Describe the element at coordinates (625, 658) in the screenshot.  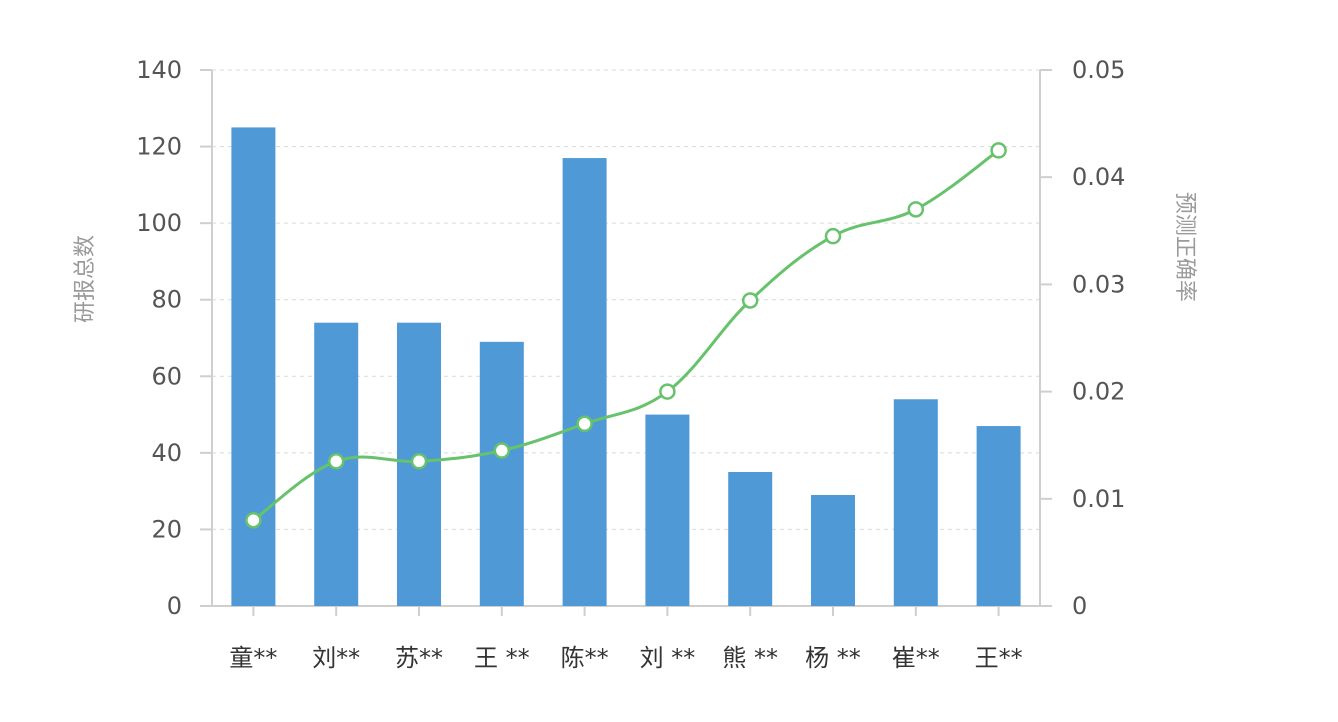
I see `x-axis-ticks: 童** 刘** 苏** 王 ** 陈** 刘 ** 熊 ** 杨 ** 崔** 王**` at that location.